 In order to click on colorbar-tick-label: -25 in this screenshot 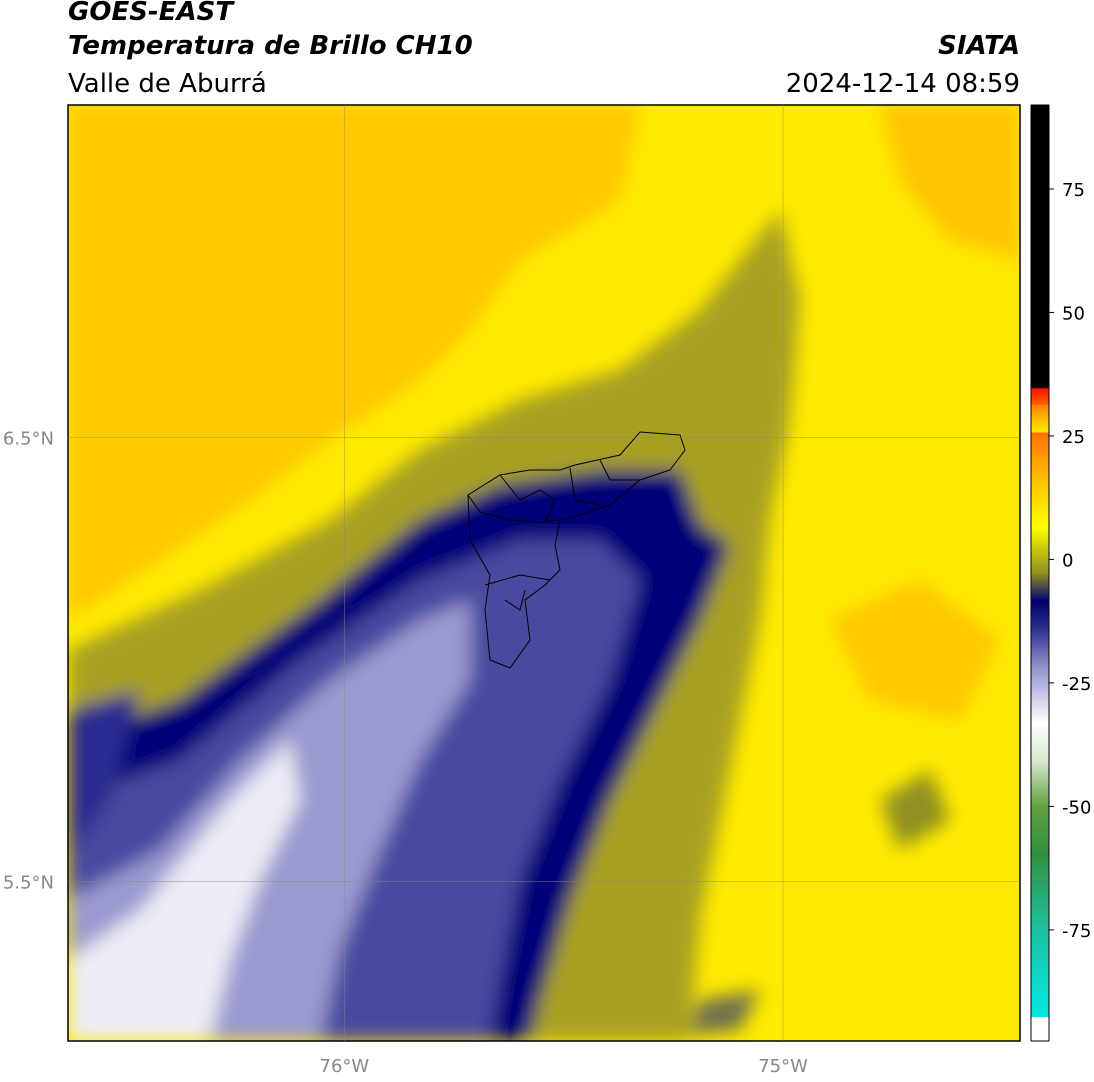, I will do `click(1076, 684)`.